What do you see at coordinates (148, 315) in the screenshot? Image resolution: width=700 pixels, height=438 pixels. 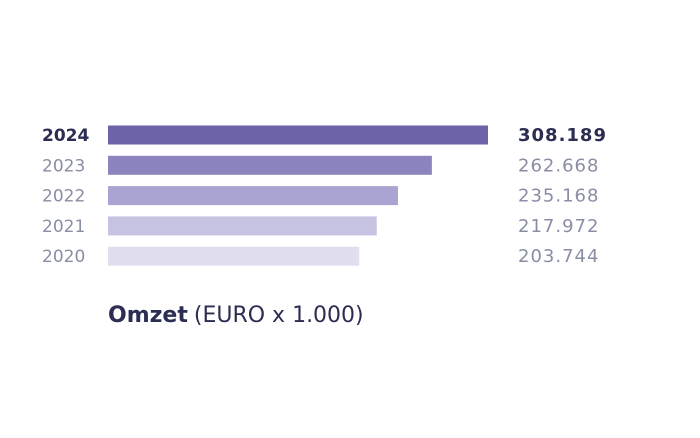 I see `title: Omzet` at bounding box center [148, 315].